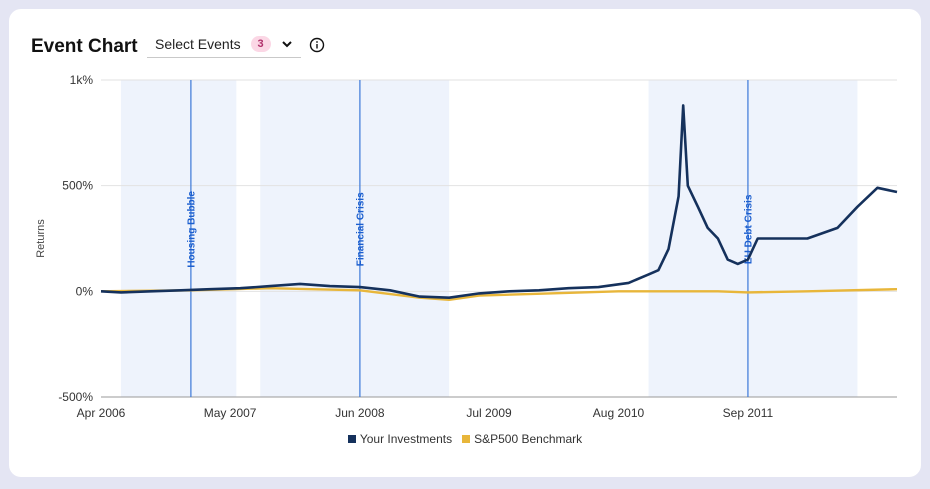 This screenshot has width=930, height=489. I want to click on select-events-dropdown: Select Events 3, so click(224, 44).